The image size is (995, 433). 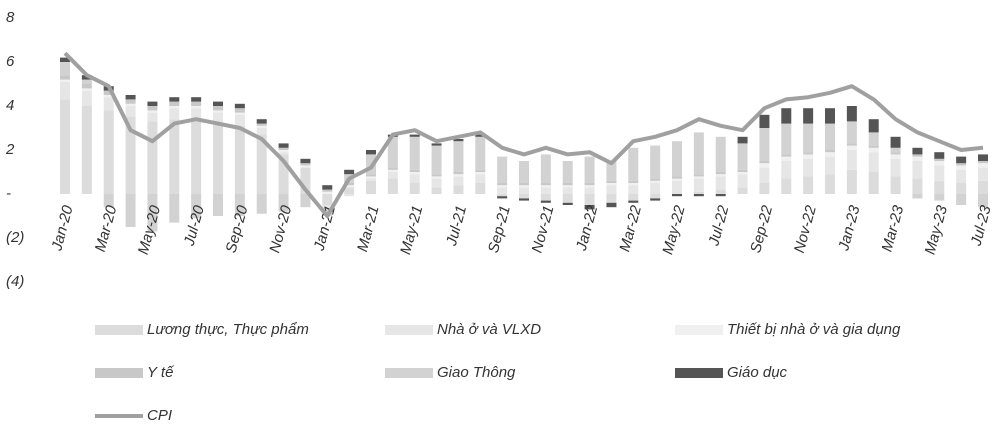 I want to click on y-tick-label: 6, so click(x=10, y=61).